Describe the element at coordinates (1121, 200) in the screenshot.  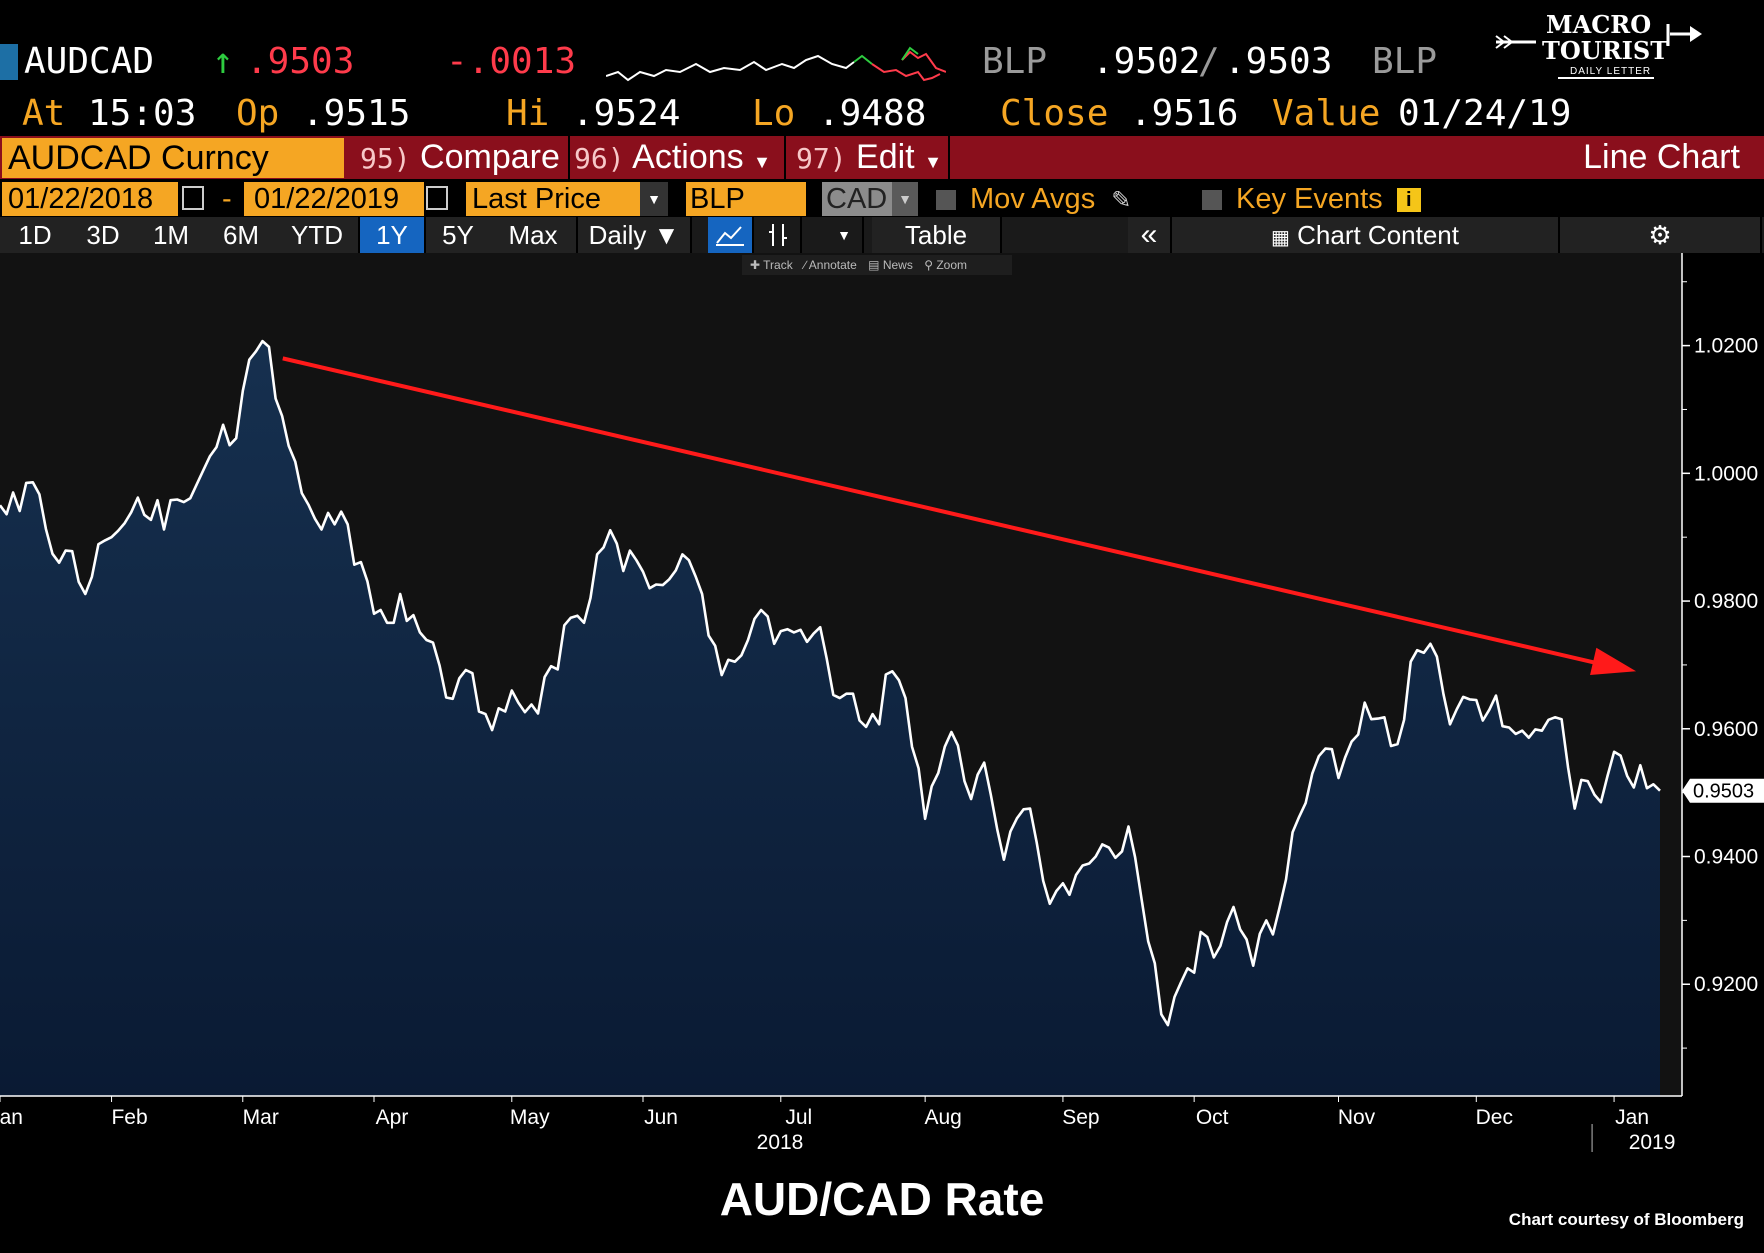
I see `pencil-icon: ✎` at that location.